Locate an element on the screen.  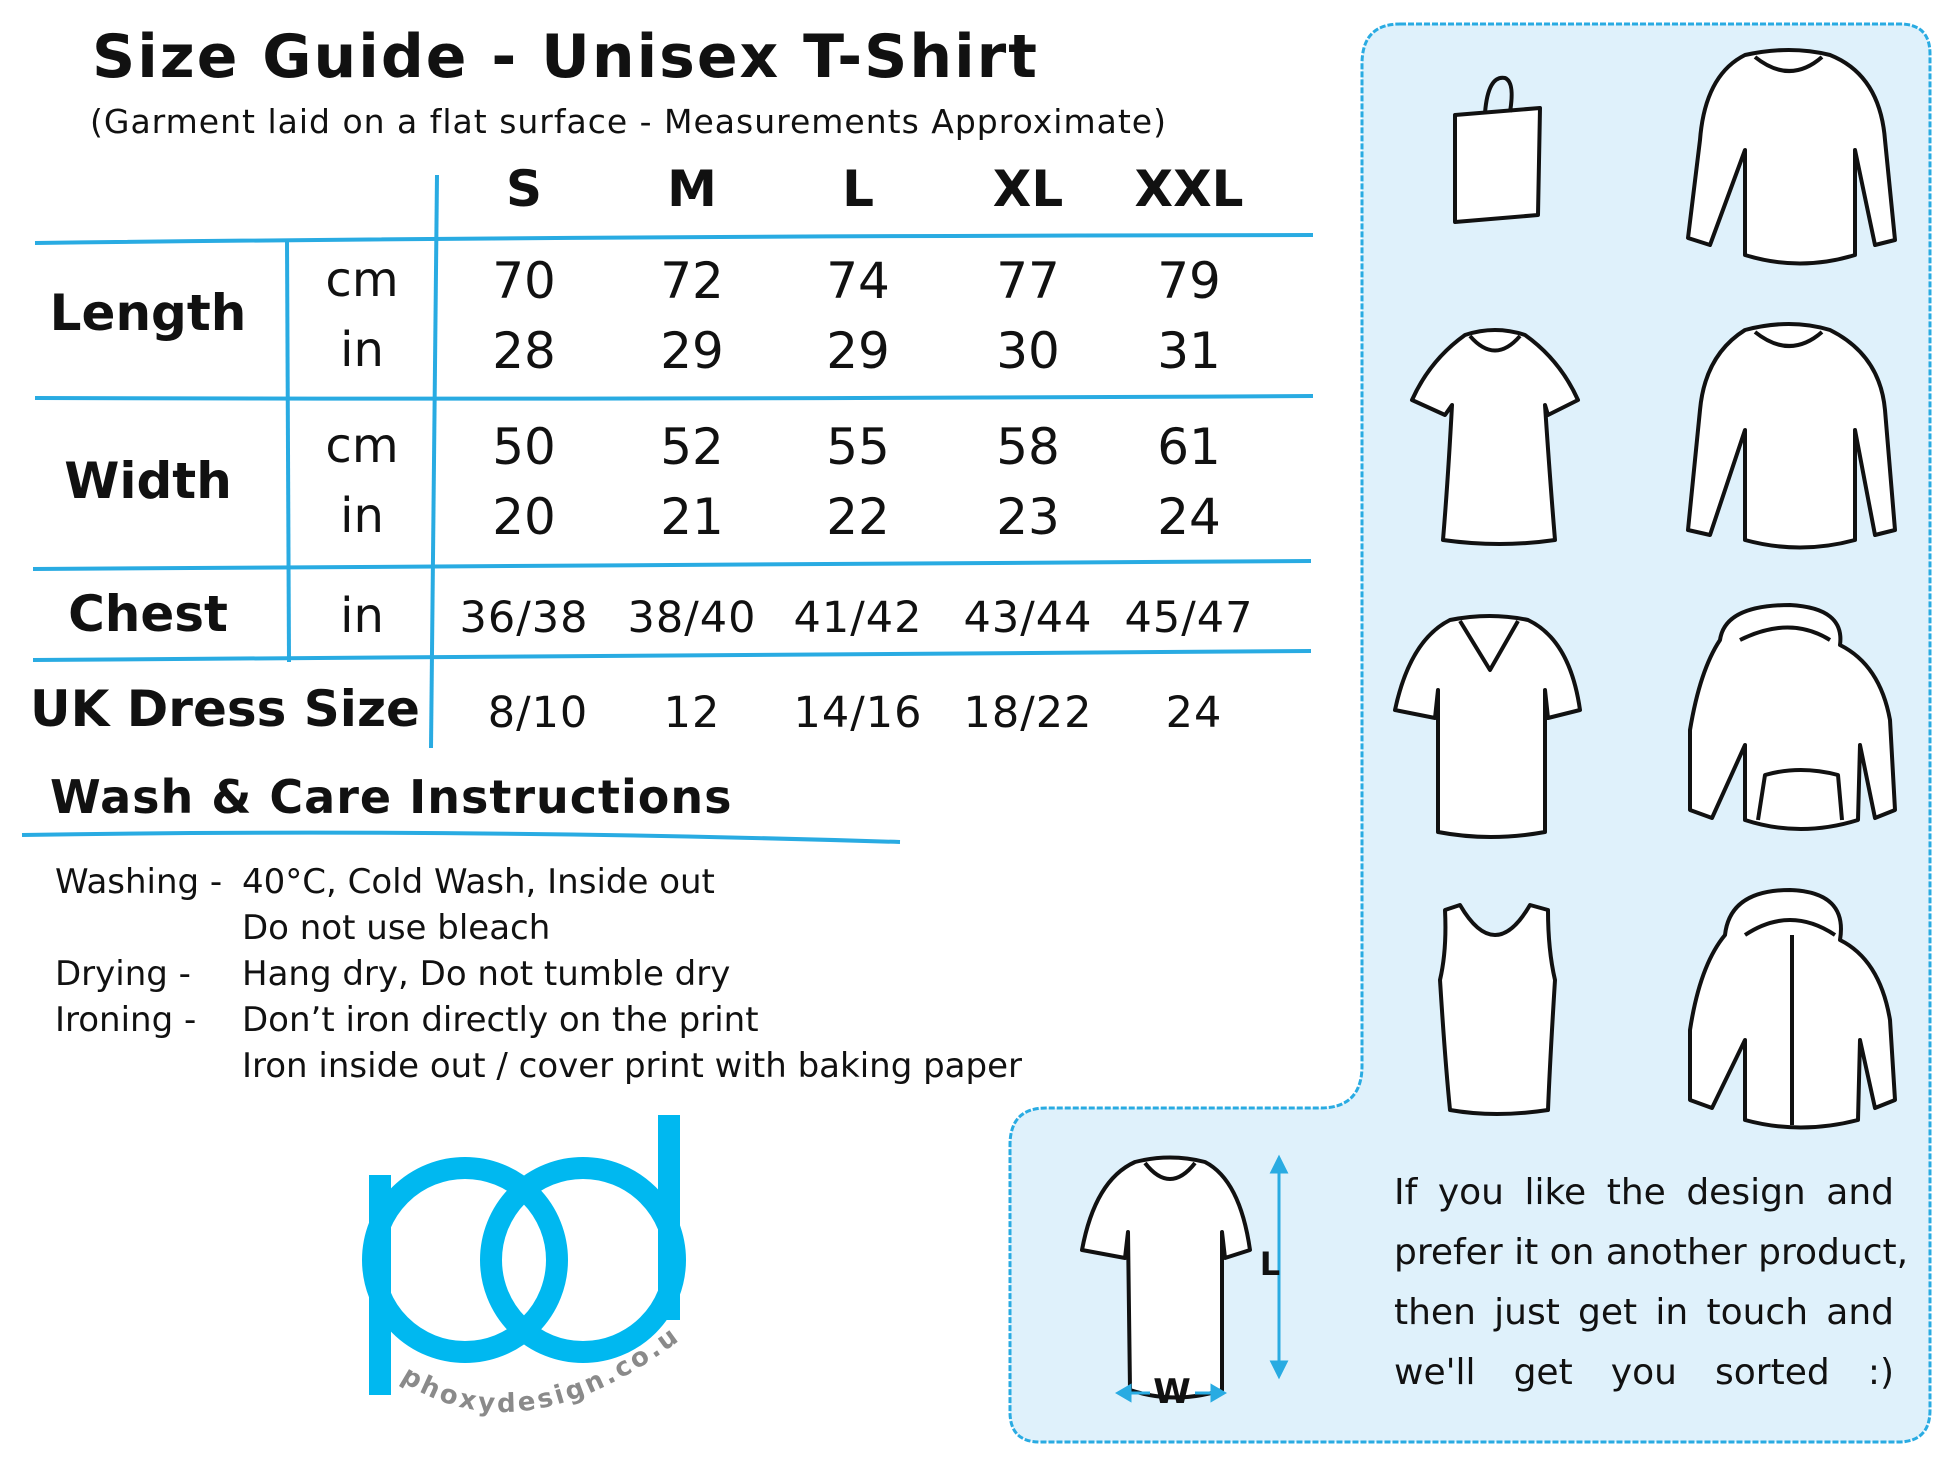
table-cell: 8/10 is located at coordinates (538, 713).